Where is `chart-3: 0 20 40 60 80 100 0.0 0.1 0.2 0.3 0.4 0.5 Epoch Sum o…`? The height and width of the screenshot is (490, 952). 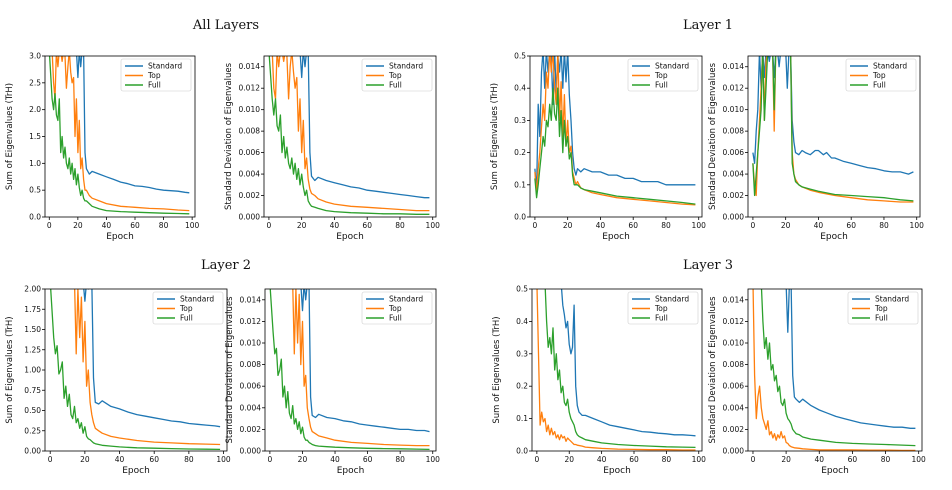 chart-3: 0 20 40 60 80 100 0.0 0.1 0.2 0.3 0.4 0.5 Epoch Sum o… is located at coordinates (598, 147).